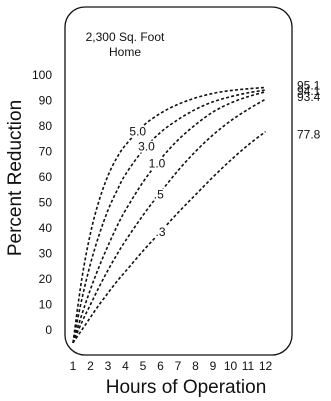  I want to click on y-tick-label: 30, so click(46, 254).